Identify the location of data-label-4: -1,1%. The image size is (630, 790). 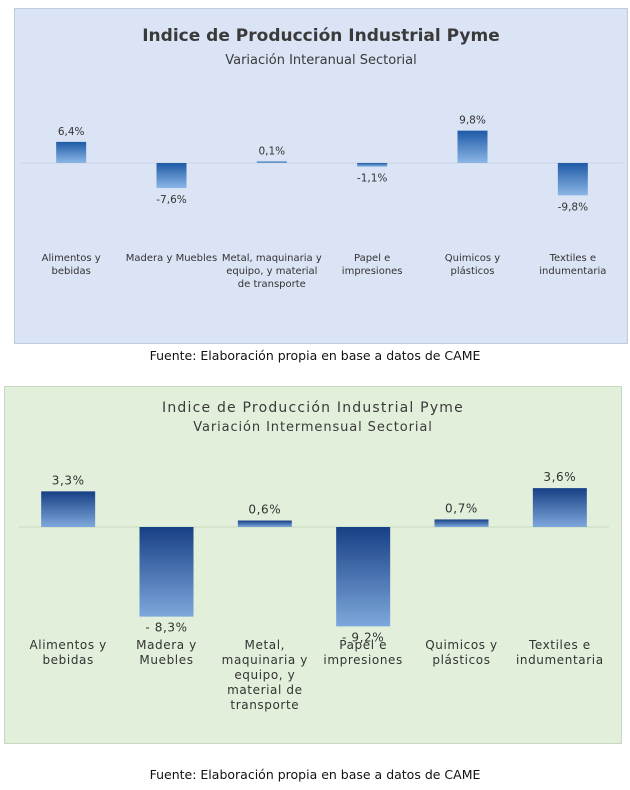
(372, 179).